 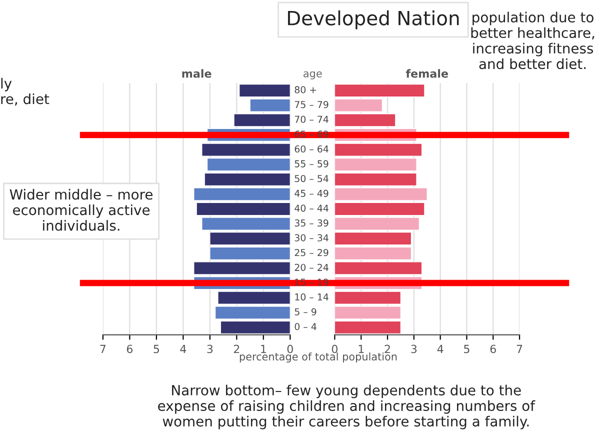 I want to click on text: Narrow bottom– few young dependents due to the expense of raising children and increasing numbers of women putting their careers before starting a family., so click(x=347, y=407).